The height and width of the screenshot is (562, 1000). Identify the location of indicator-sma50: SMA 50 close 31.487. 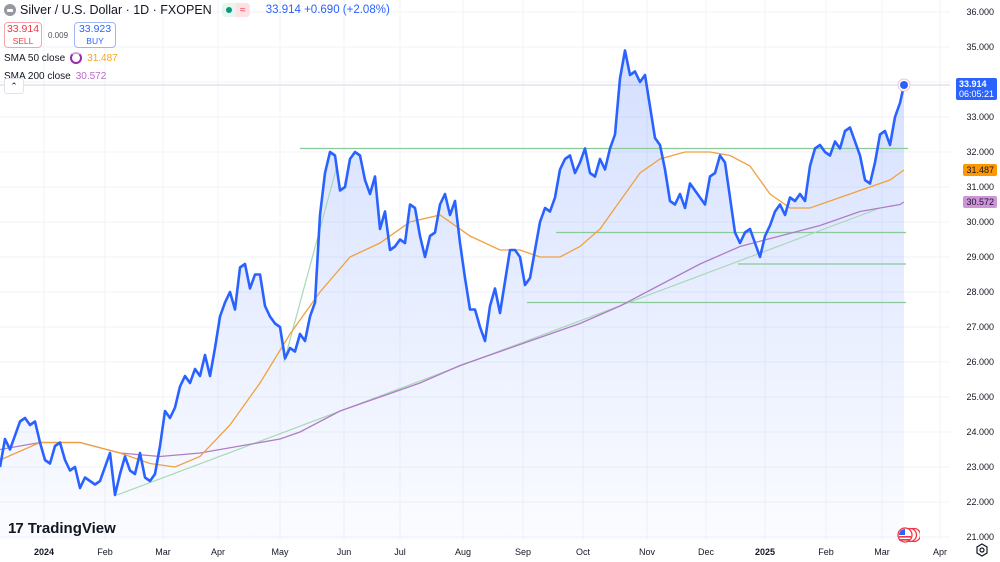
(197, 58).